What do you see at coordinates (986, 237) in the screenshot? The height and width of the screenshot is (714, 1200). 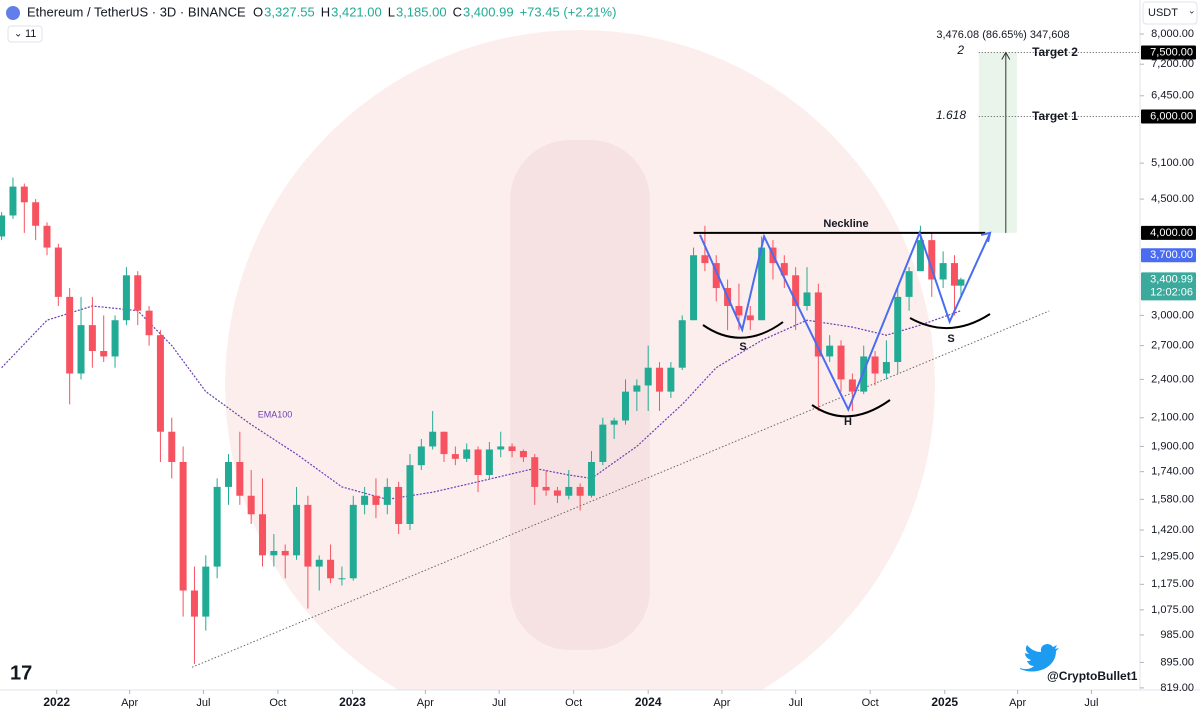 I see `pattern-arrowhead` at bounding box center [986, 237].